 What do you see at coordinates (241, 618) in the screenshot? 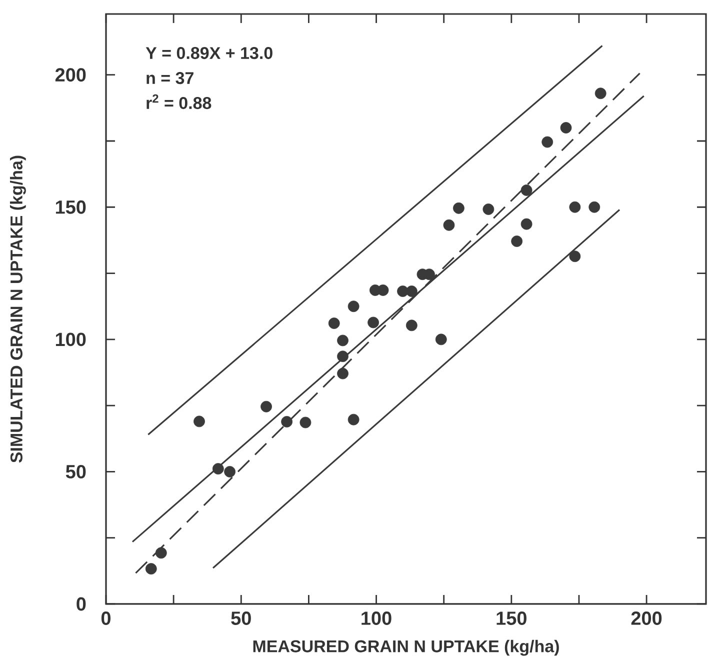
I see `x-tick-label: 50` at bounding box center [241, 618].